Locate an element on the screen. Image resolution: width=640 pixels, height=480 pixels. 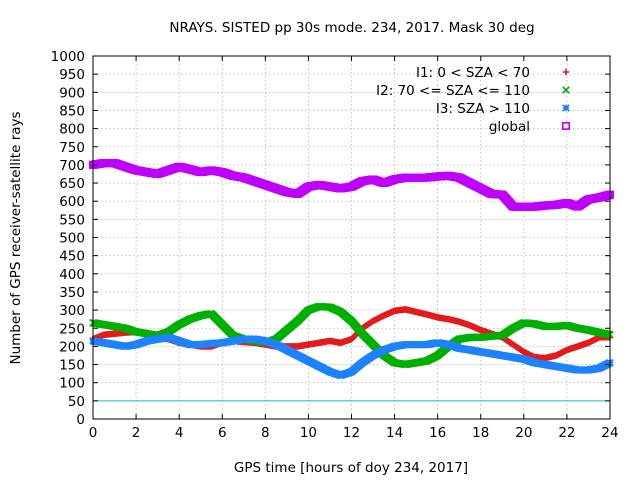
legend-label: I2: 70 <= SZA <= 110 is located at coordinates (453, 91).